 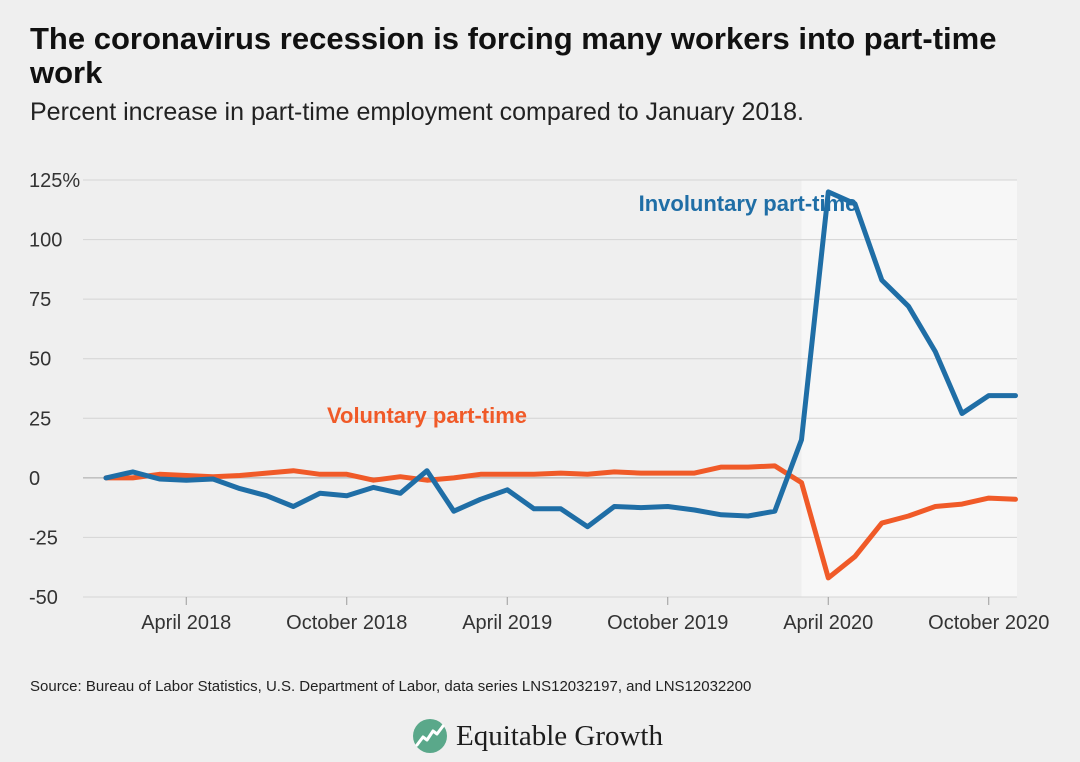 I want to click on y-tick-label: 0, so click(x=34, y=479).